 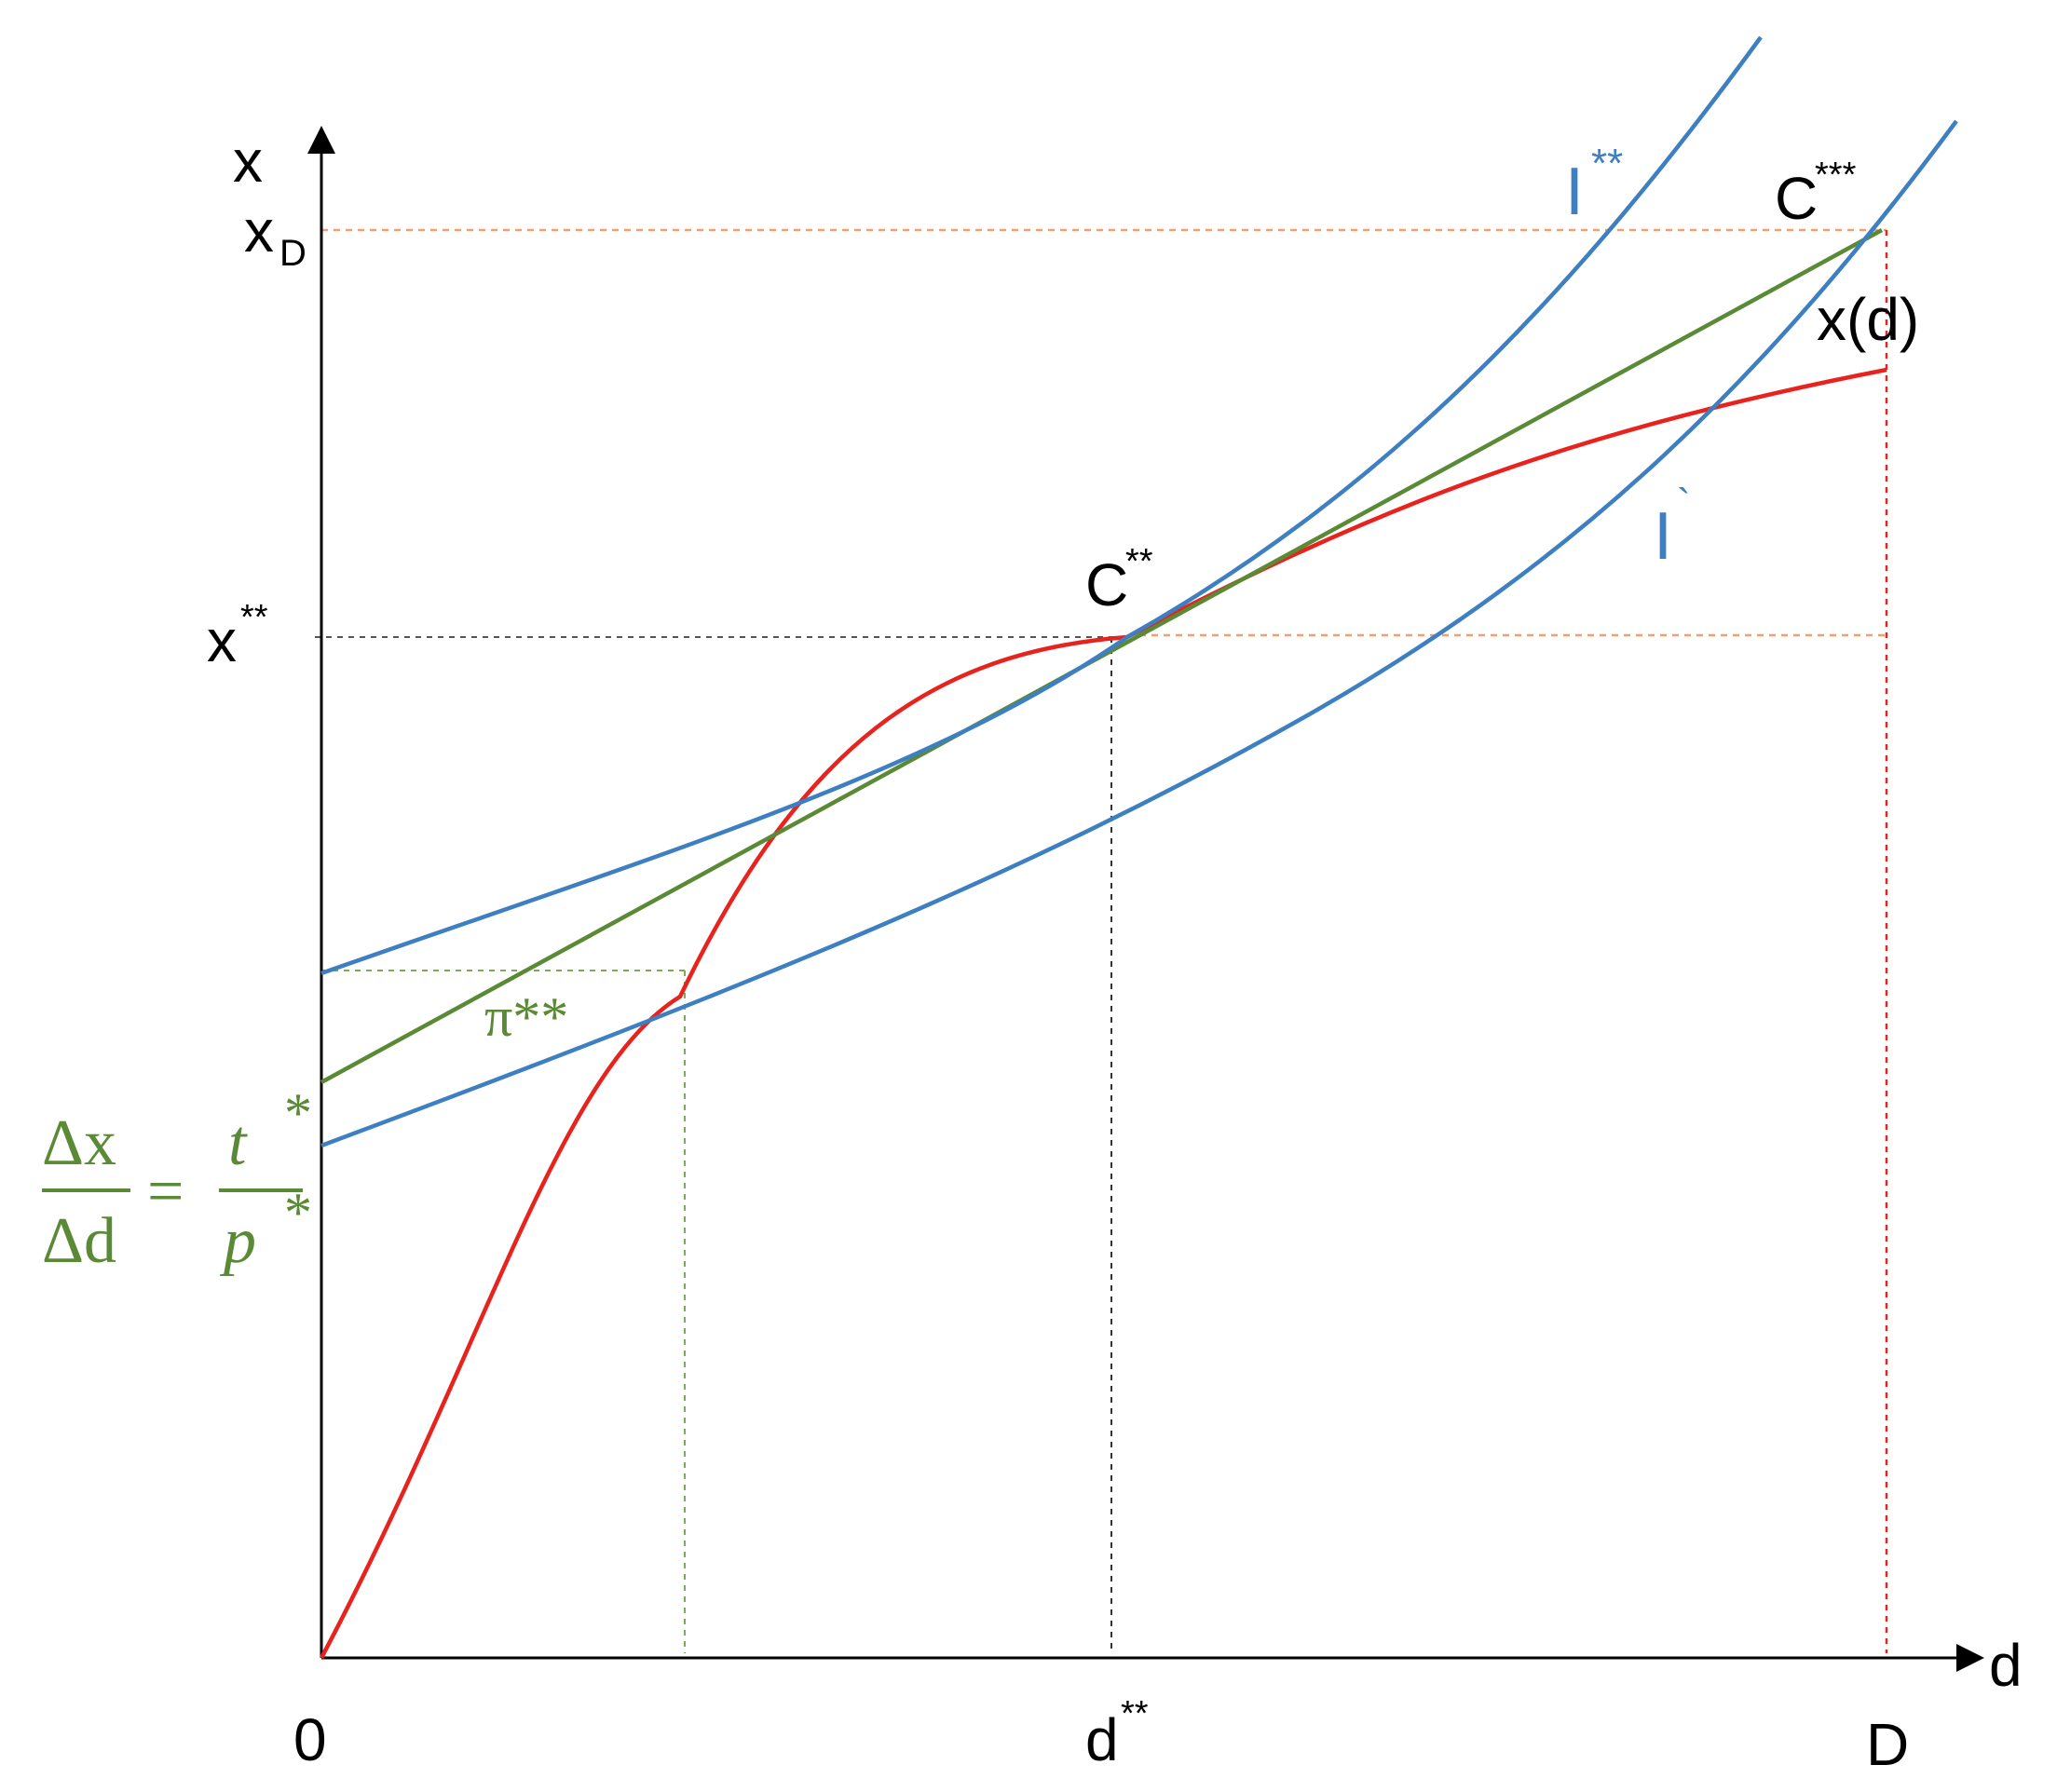 I want to click on formula-den-right: p, so click(x=237, y=1241).